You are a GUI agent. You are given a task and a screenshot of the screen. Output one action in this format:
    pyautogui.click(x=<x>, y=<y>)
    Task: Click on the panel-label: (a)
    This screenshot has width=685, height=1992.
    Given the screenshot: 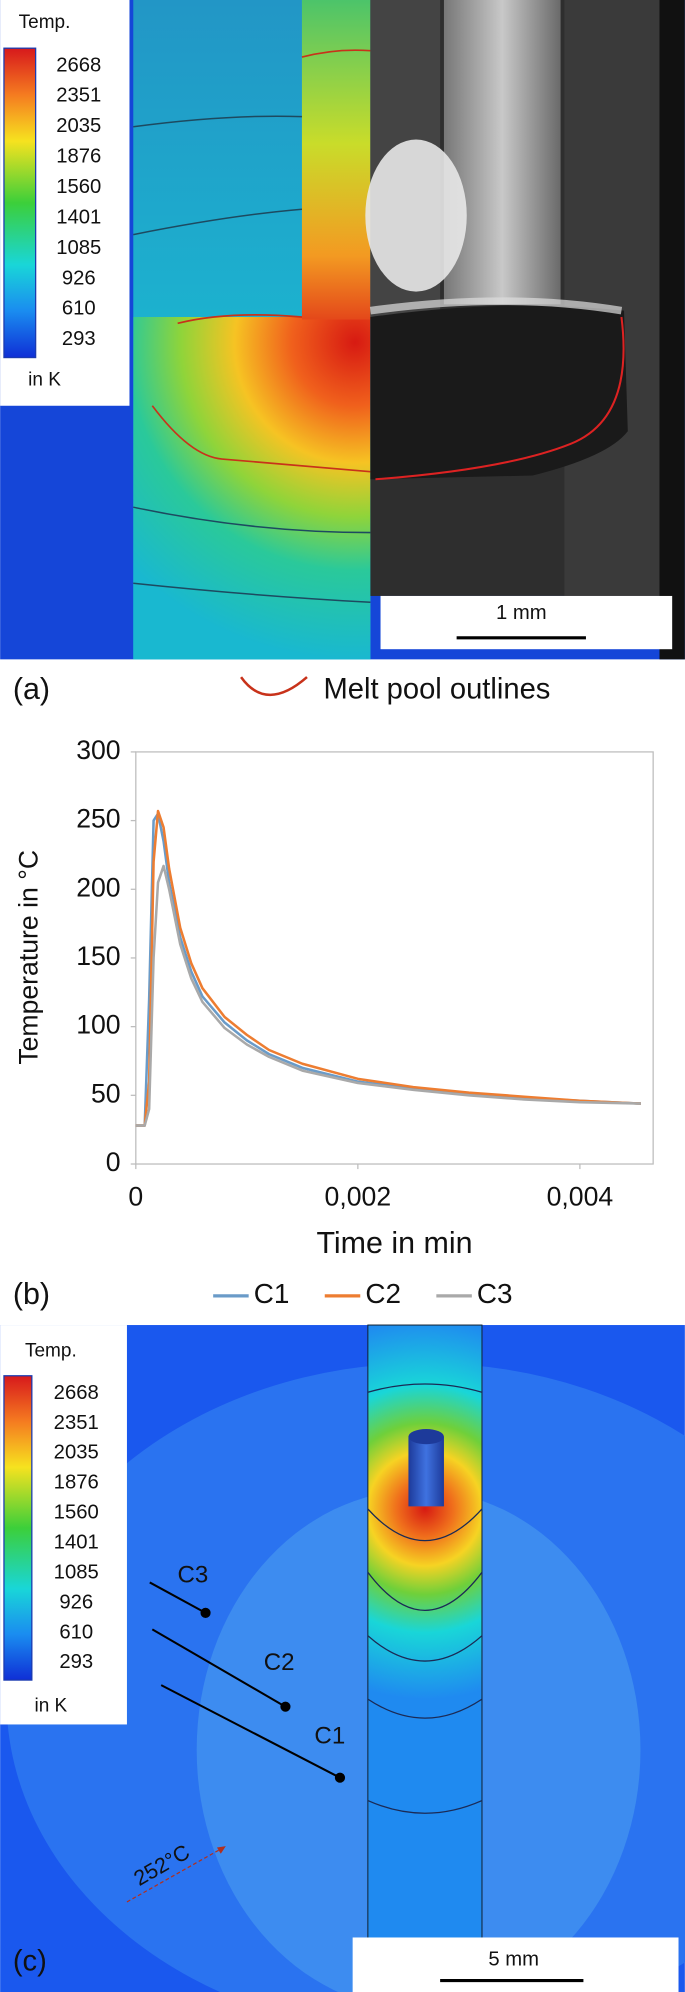 What is the action you would take?
    pyautogui.click(x=31, y=689)
    